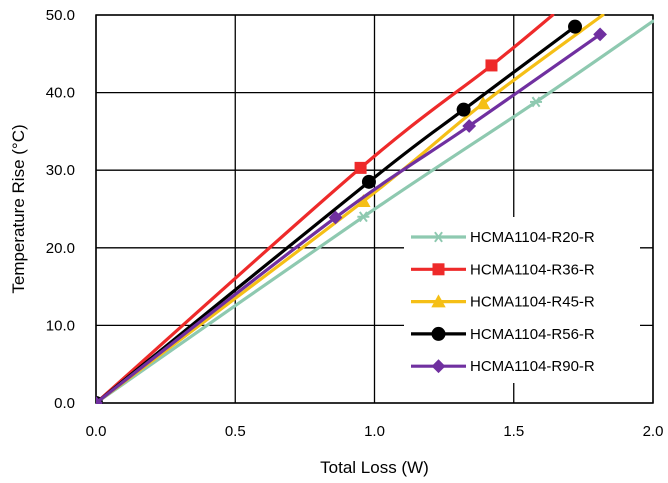 Image resolution: width=668 pixels, height=483 pixels. Describe the element at coordinates (60, 170) in the screenshot. I see `y-tick-label: 30.0` at that location.